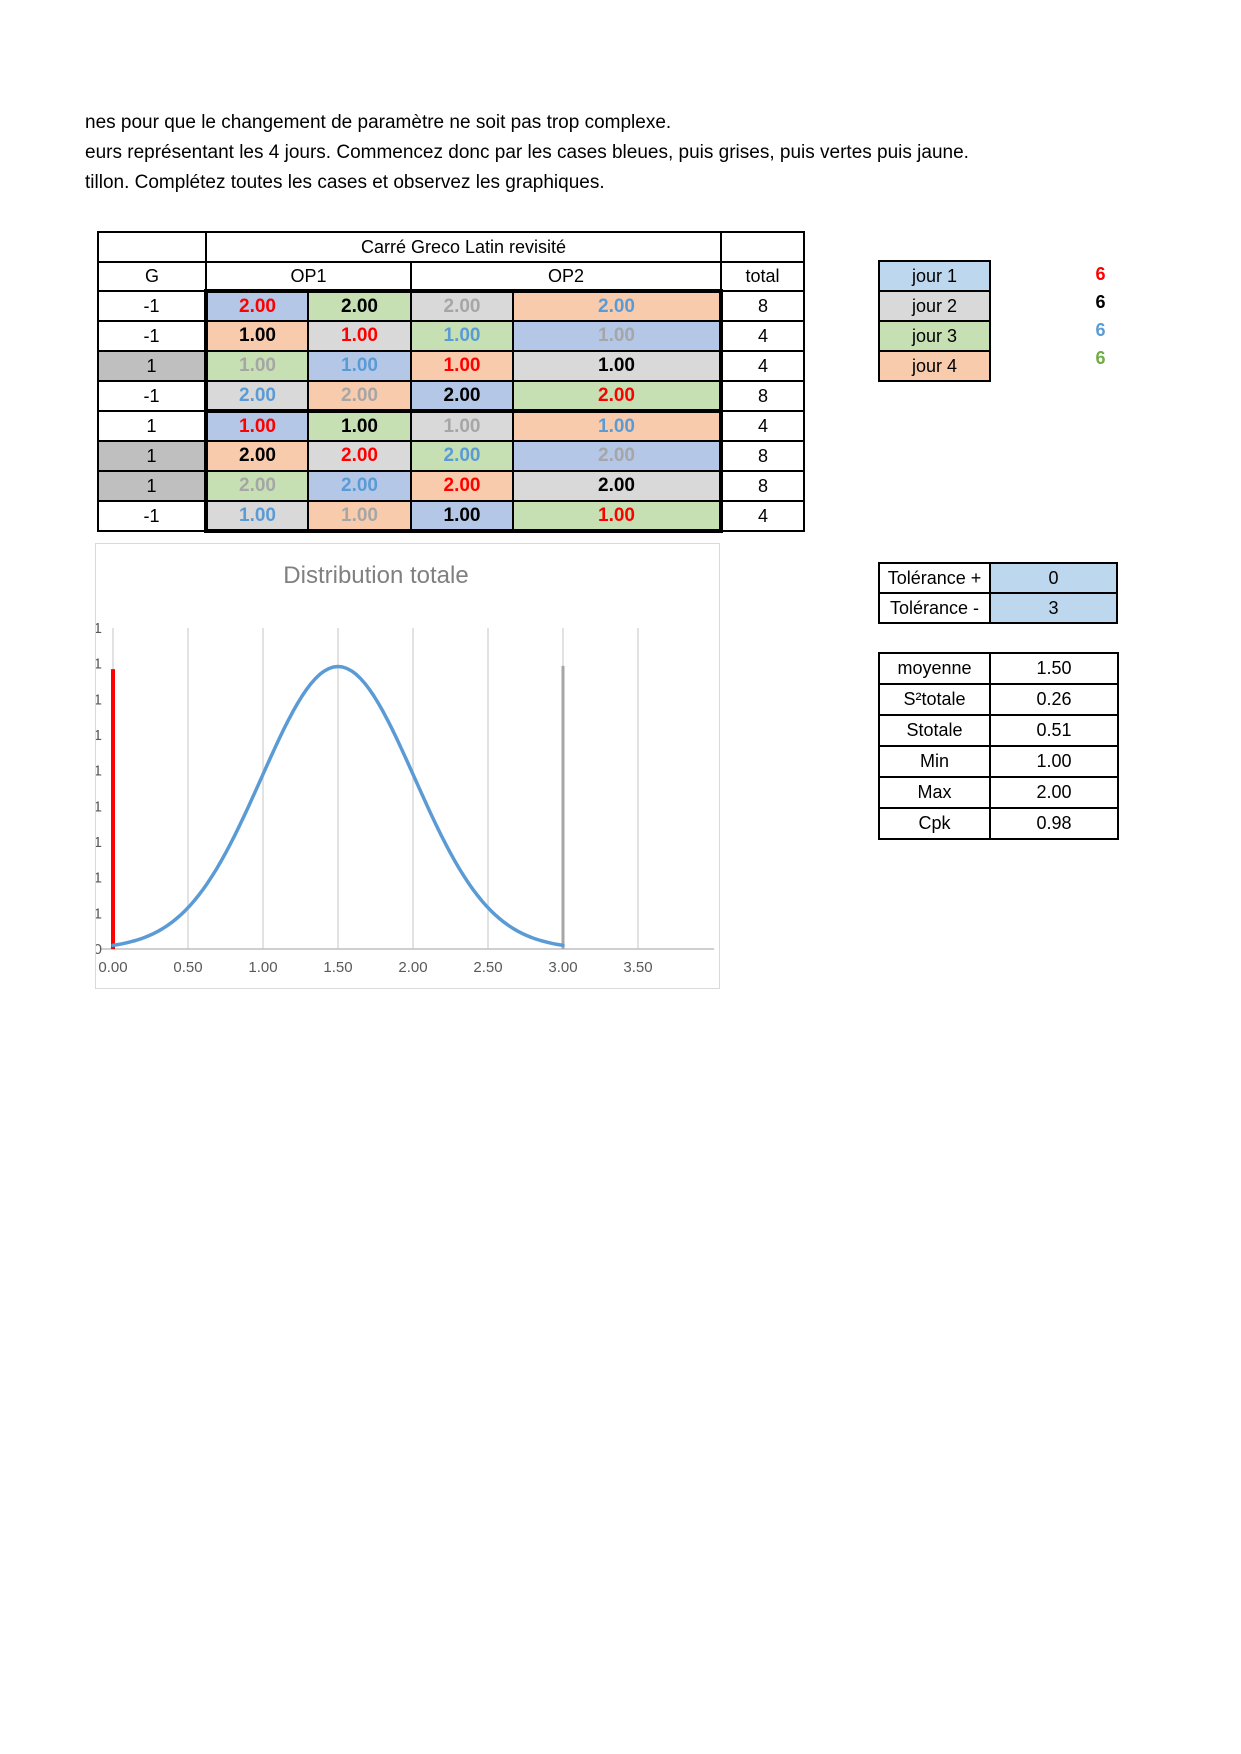 Image resolution: width=1241 pixels, height=1754 pixels. I want to click on greco-title-cell: Carré Greco Latin revisité, so click(463, 247).